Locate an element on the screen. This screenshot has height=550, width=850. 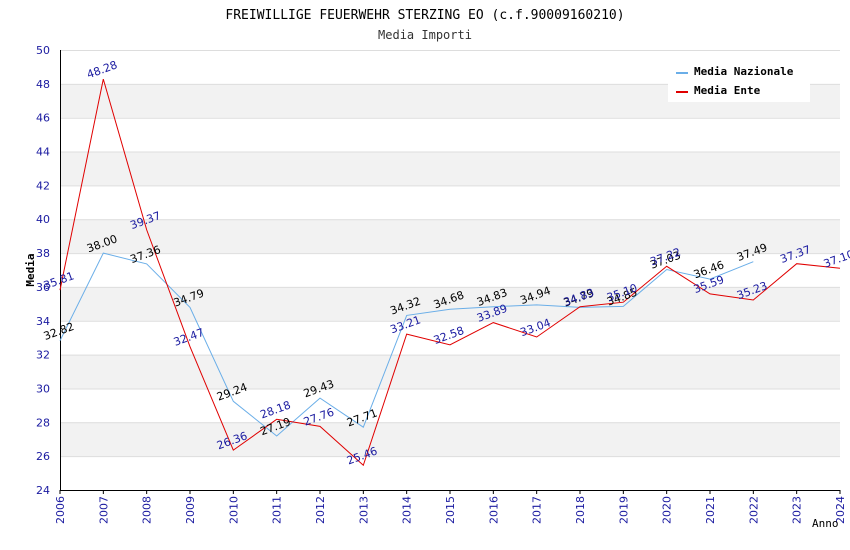
data-label-media-ente: 32.58 is located at coordinates (449, 335).